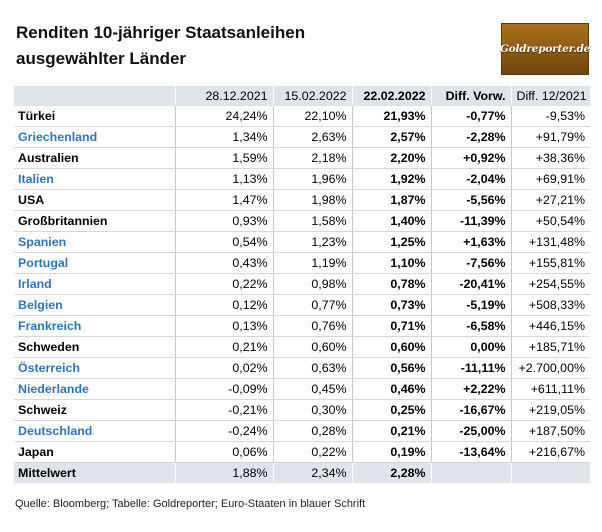 The width and height of the screenshot is (602, 532). What do you see at coordinates (391, 116) in the screenshot?
I see `yield-22-02-2022: 21,93%` at bounding box center [391, 116].